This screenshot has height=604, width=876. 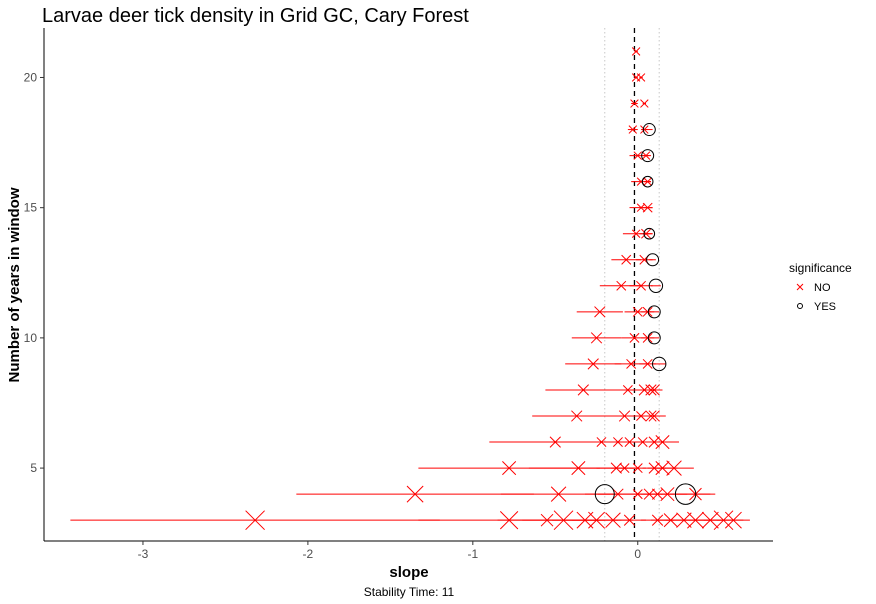 What do you see at coordinates (389, 551) in the screenshot?
I see `x-ticks: -3 -2 -1 0` at bounding box center [389, 551].